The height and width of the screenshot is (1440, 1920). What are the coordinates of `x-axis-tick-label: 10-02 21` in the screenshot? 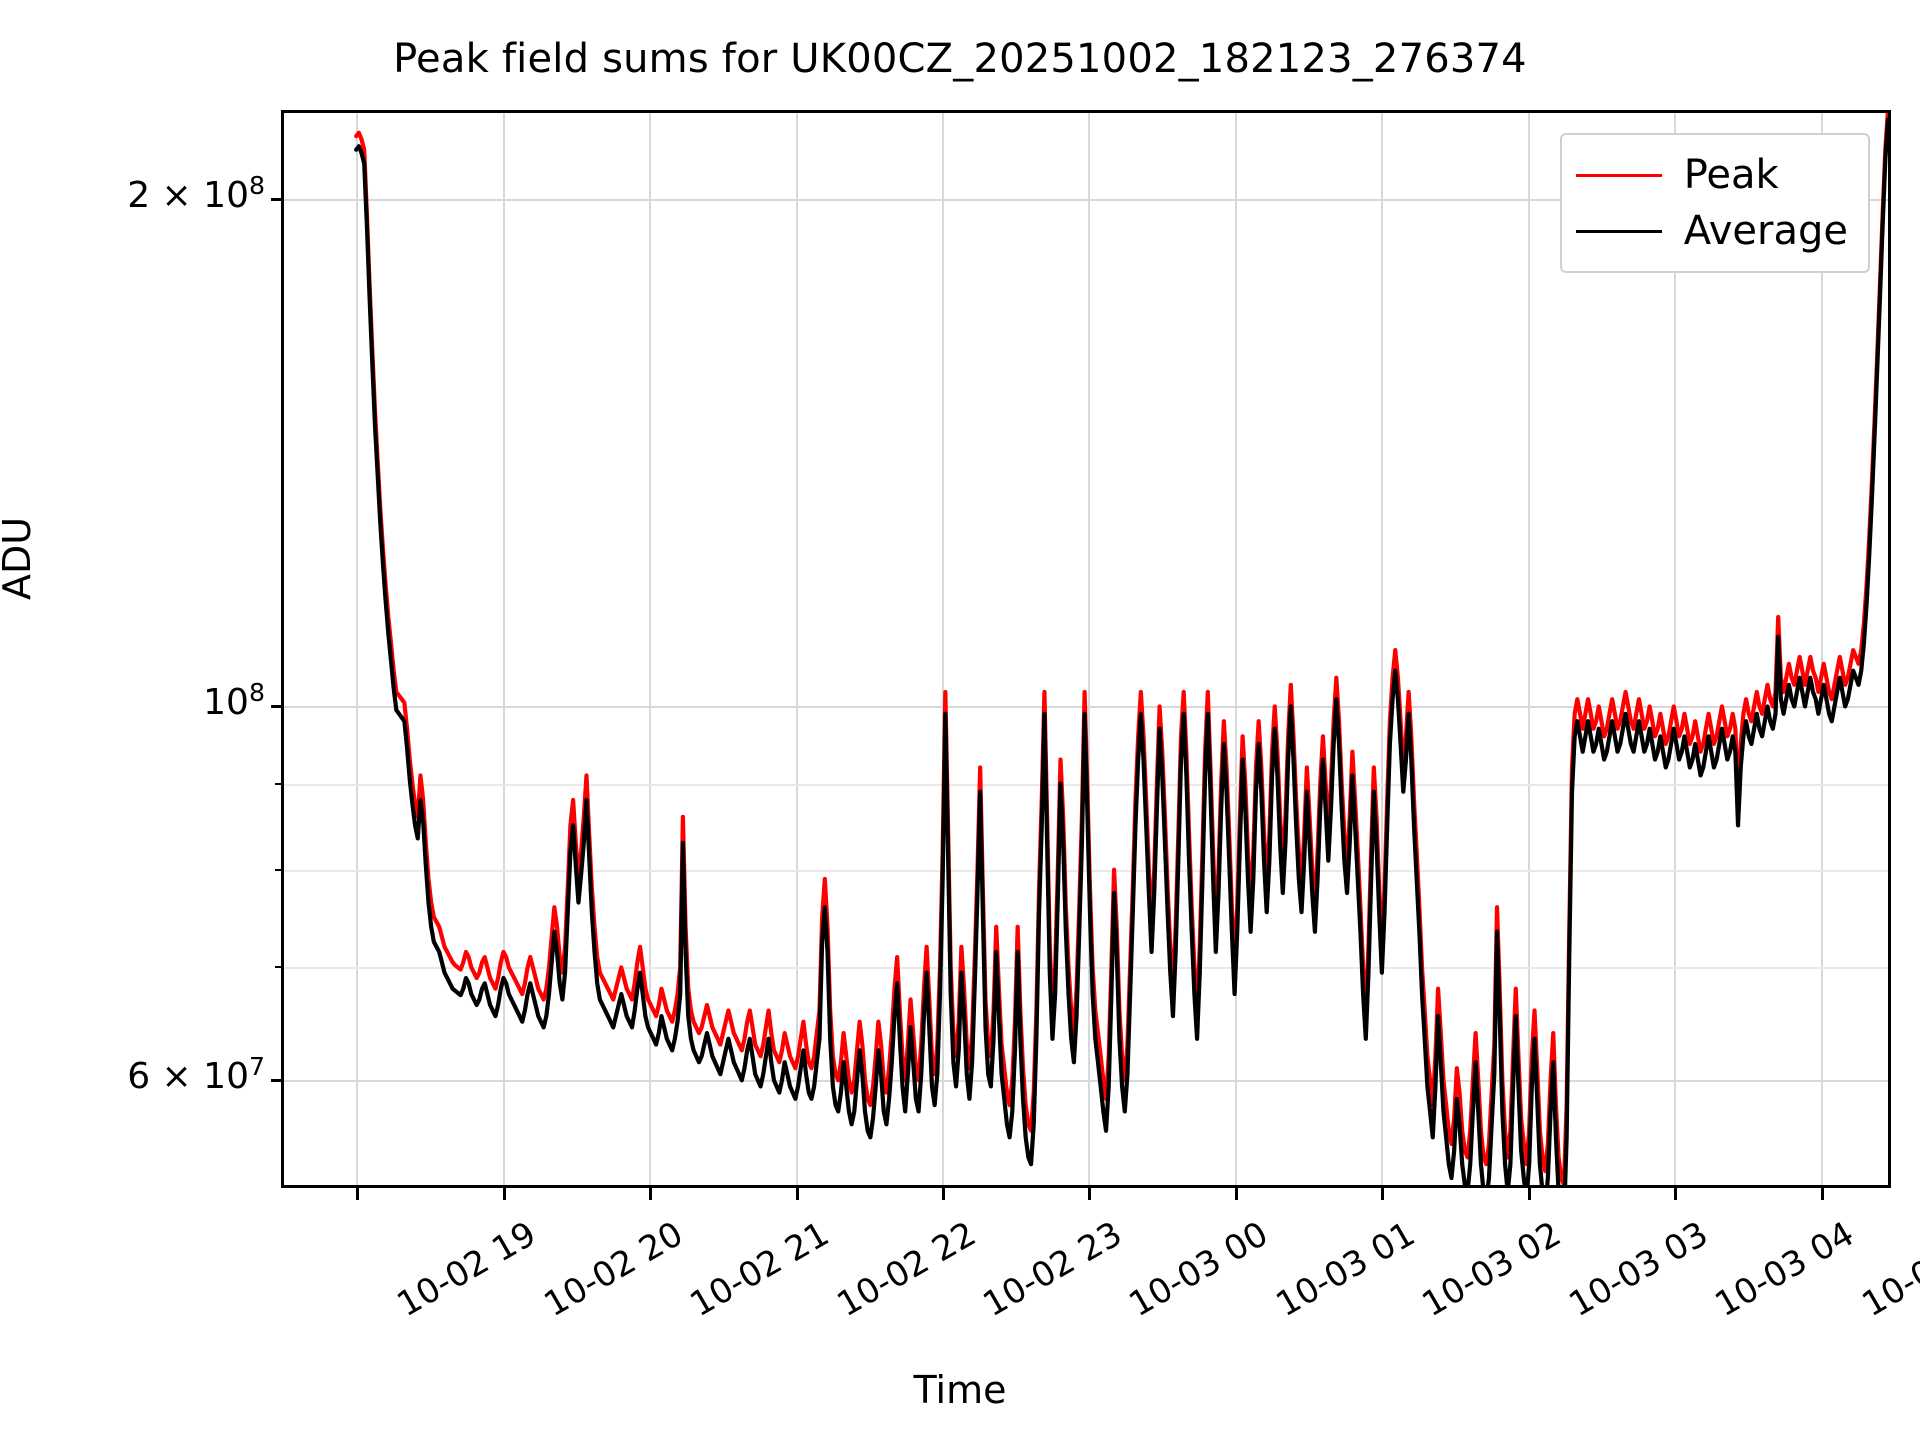 It's located at (759, 1270).